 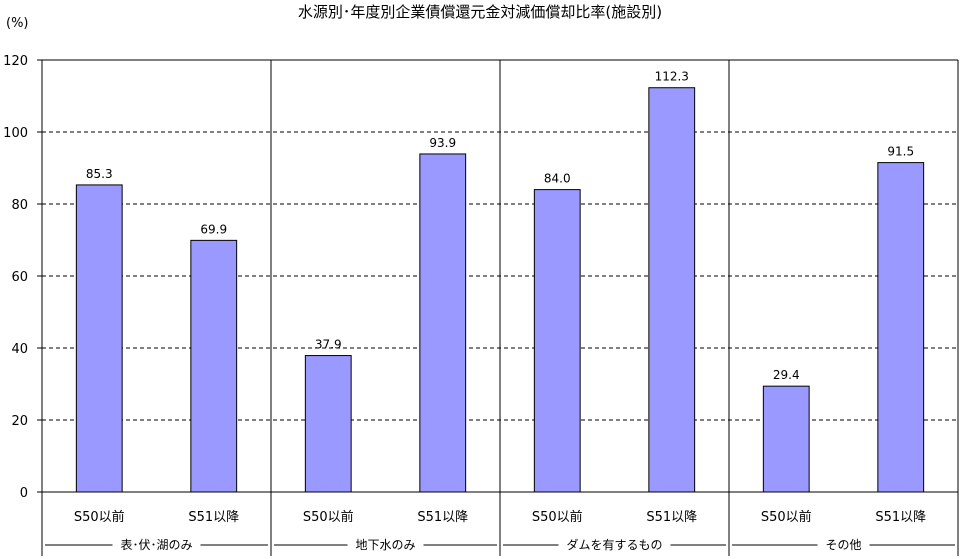 I want to click on group-label: 表･伏･湖のみ, so click(x=156, y=544).